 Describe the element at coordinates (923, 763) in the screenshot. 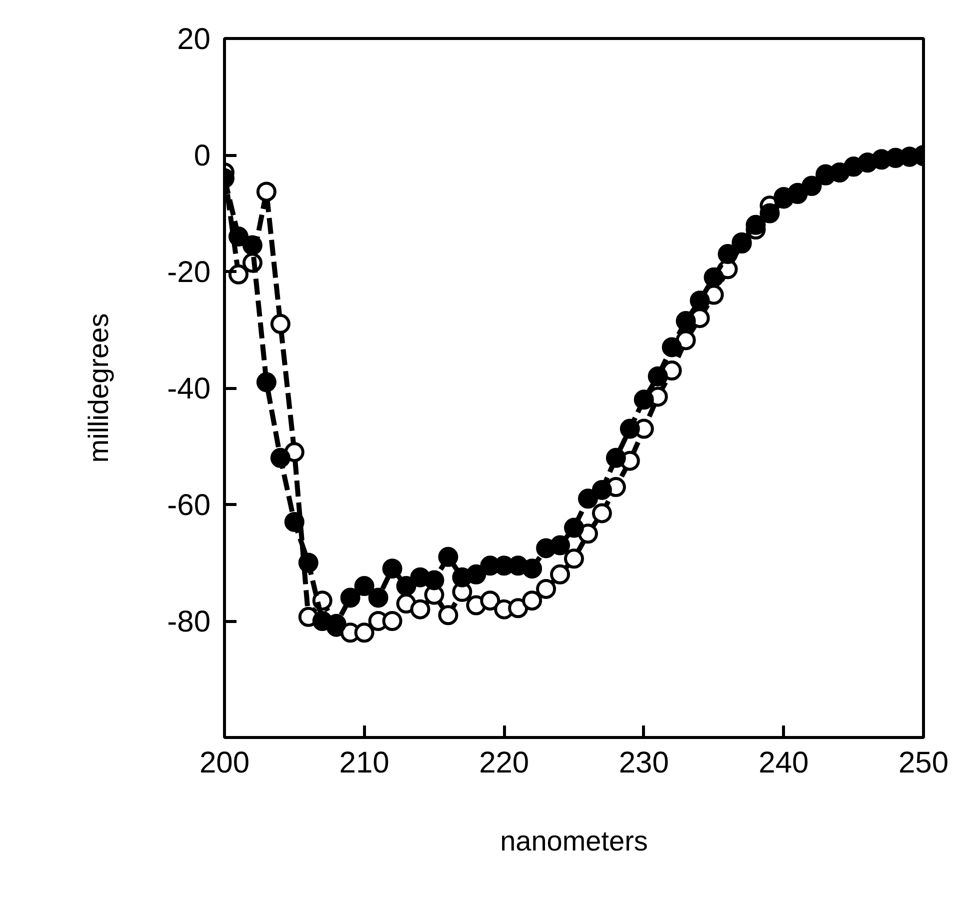

I see `x-tick-label: 250` at that location.